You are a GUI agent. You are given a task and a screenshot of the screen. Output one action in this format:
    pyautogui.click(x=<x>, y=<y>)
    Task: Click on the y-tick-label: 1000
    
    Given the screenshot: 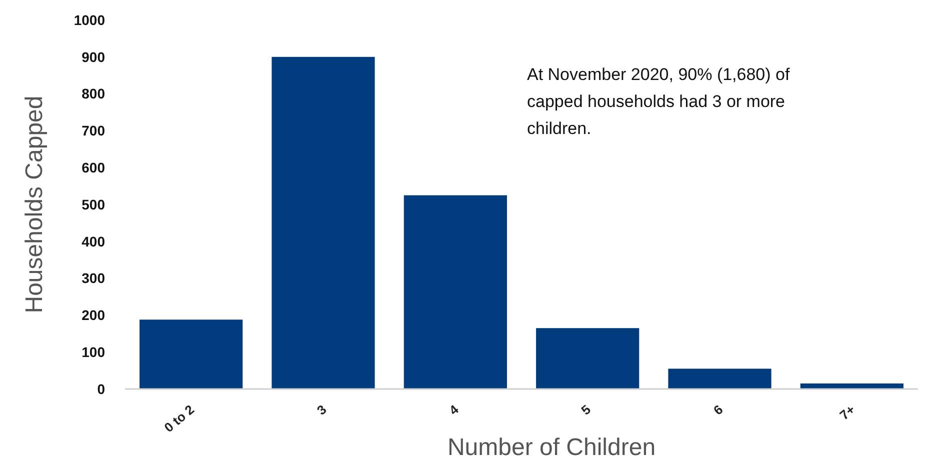 What is the action you would take?
    pyautogui.click(x=90, y=20)
    